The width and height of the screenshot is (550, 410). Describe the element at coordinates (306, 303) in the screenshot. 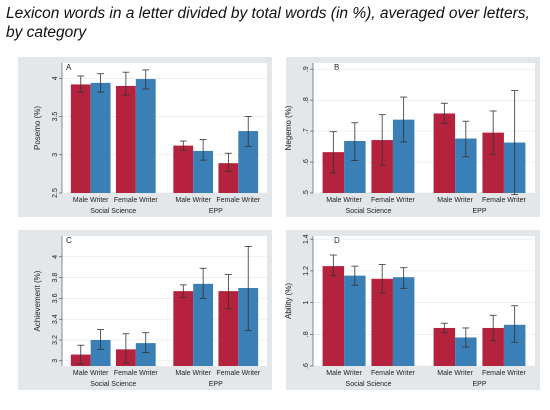

I see `y-tick-label: 1` at that location.